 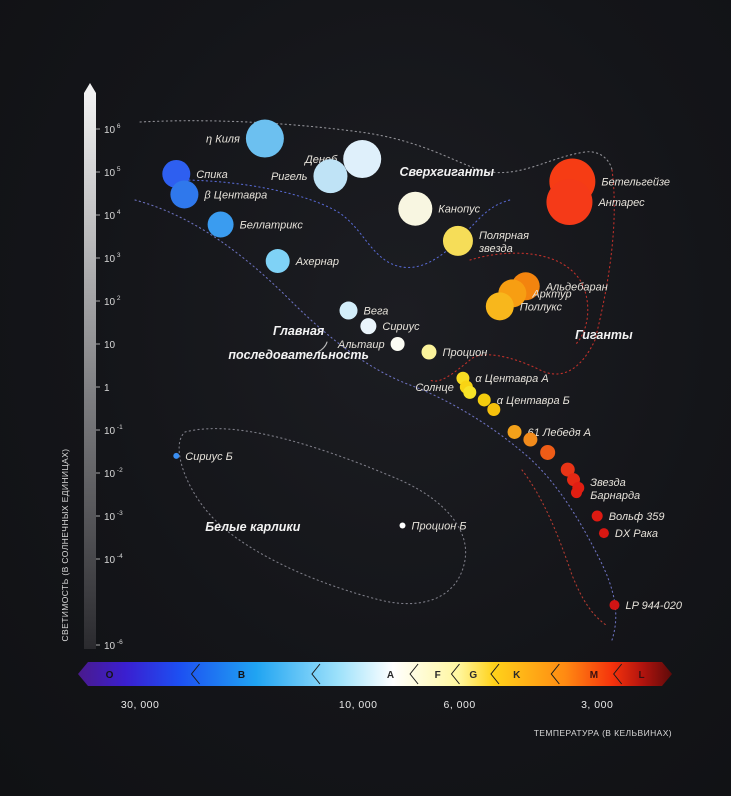 I want to click on temperature-ticks: 30, 000 10, 000 6, 000 3, 000, so click(x=367, y=705).